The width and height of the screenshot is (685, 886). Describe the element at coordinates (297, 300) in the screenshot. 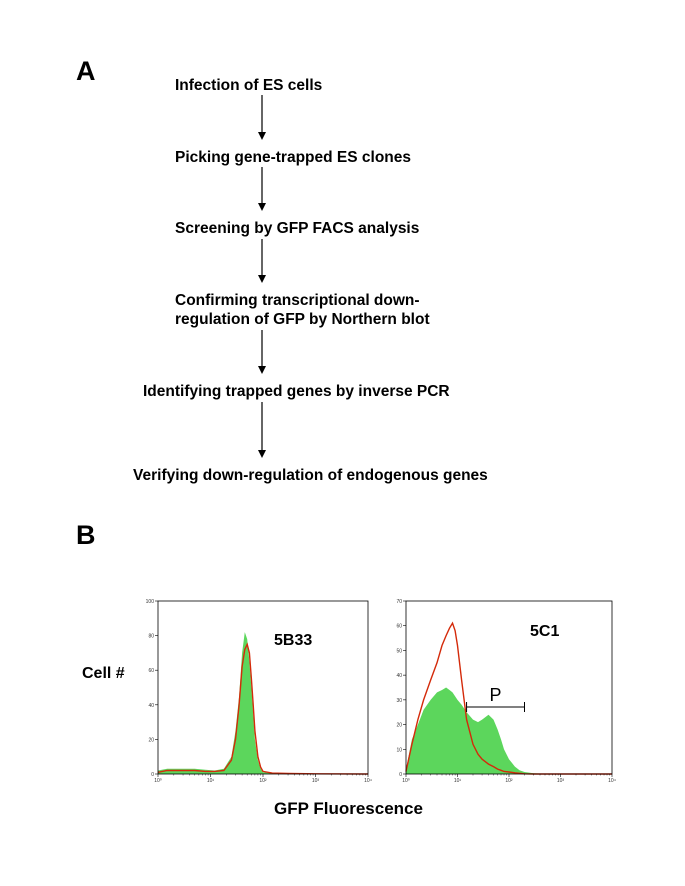

I see `flow-step-4-line1: Confirming transcriptional down-` at that location.